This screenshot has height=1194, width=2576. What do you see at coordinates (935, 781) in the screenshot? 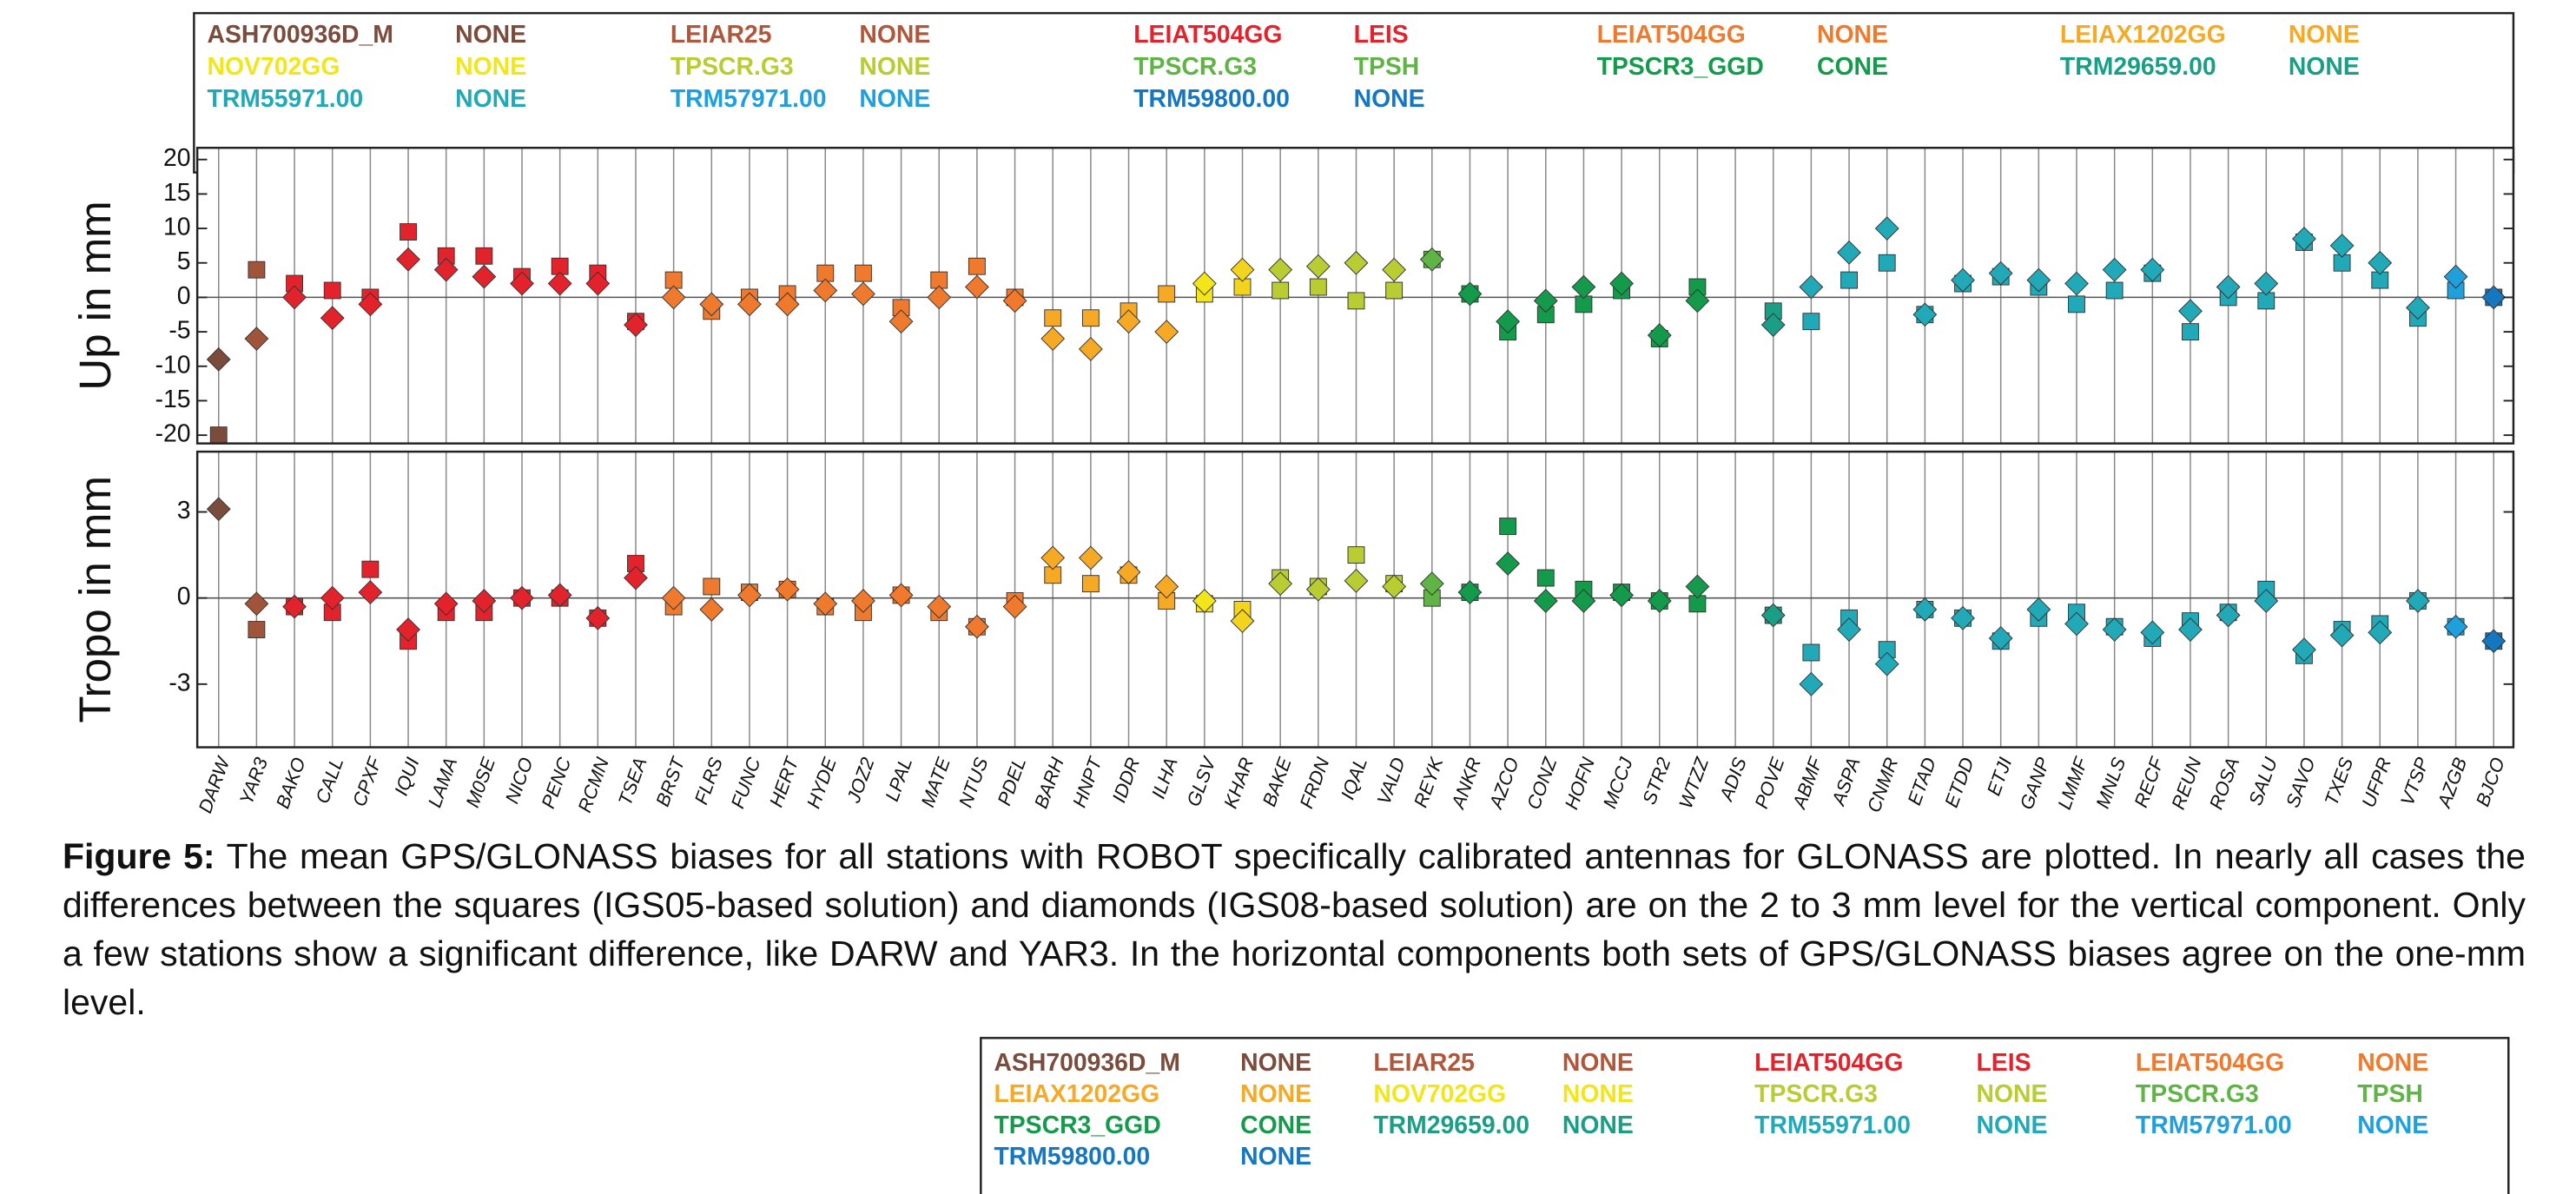
I see `x-tick-label: MATE` at bounding box center [935, 781].